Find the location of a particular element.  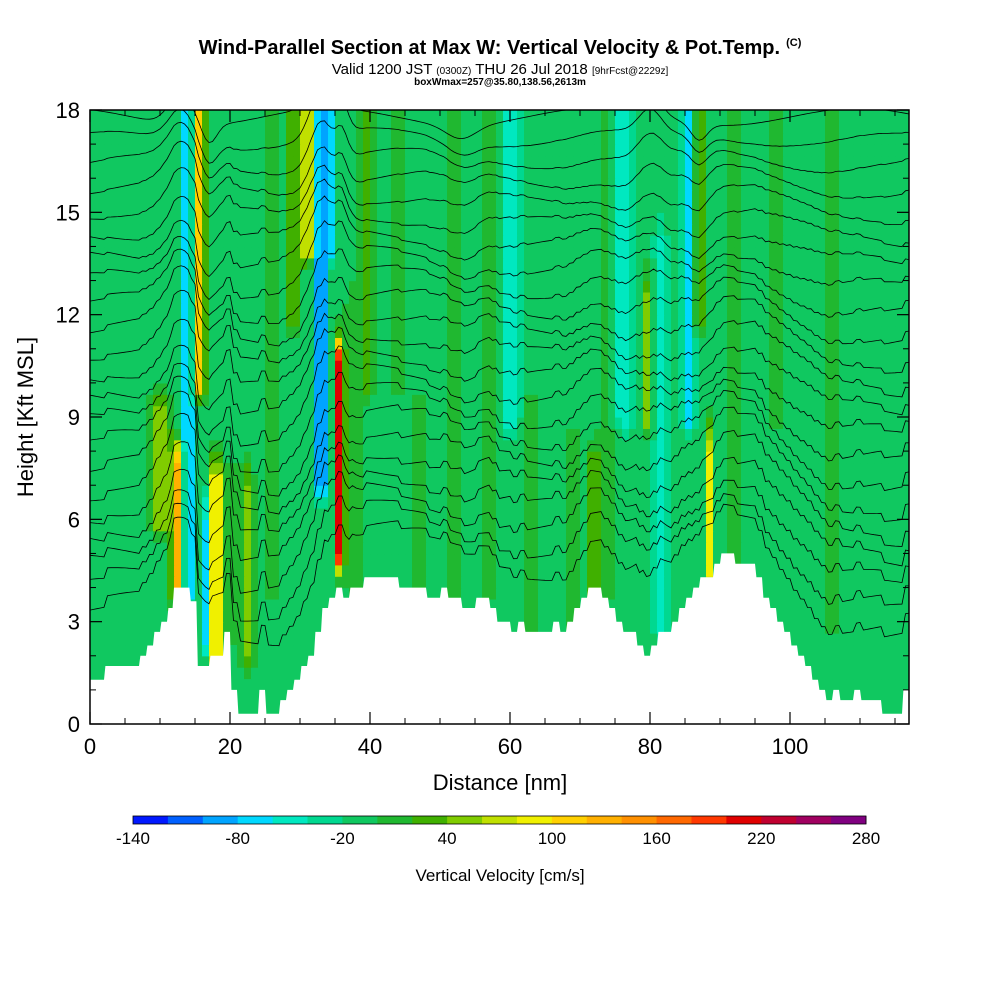

boxwmax-info: boxWmax=257@35.80,138.56,2613m is located at coordinates (500, 82).